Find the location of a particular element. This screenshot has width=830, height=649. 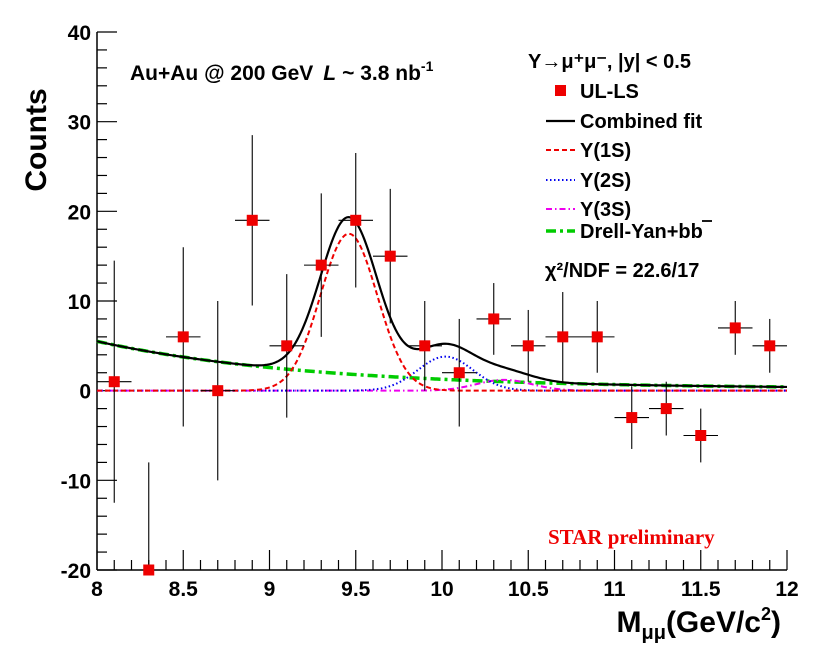

y-tick-label: 0 is located at coordinates (85, 392).